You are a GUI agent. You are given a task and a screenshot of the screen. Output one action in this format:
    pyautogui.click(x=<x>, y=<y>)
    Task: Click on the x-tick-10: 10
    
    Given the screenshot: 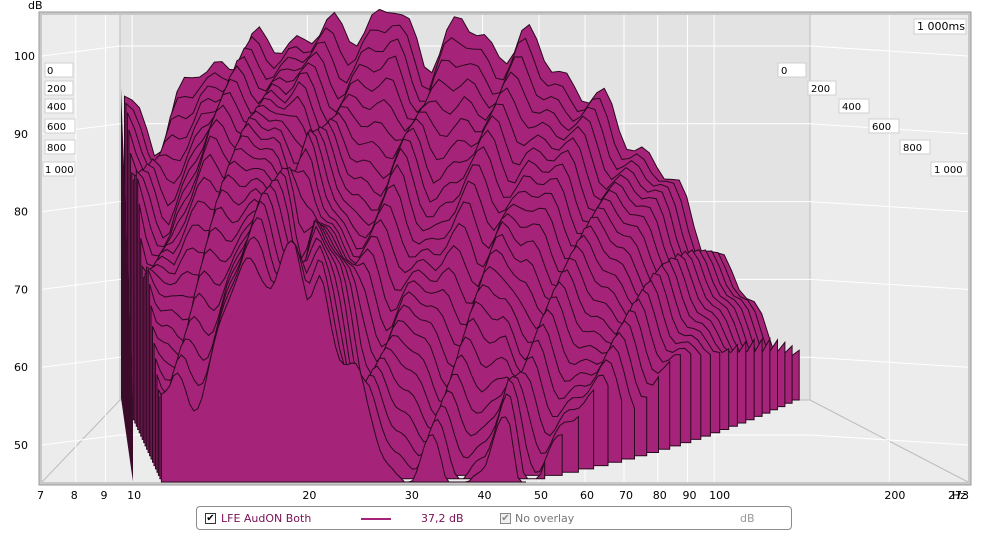 What is the action you would take?
    pyautogui.click(x=134, y=495)
    